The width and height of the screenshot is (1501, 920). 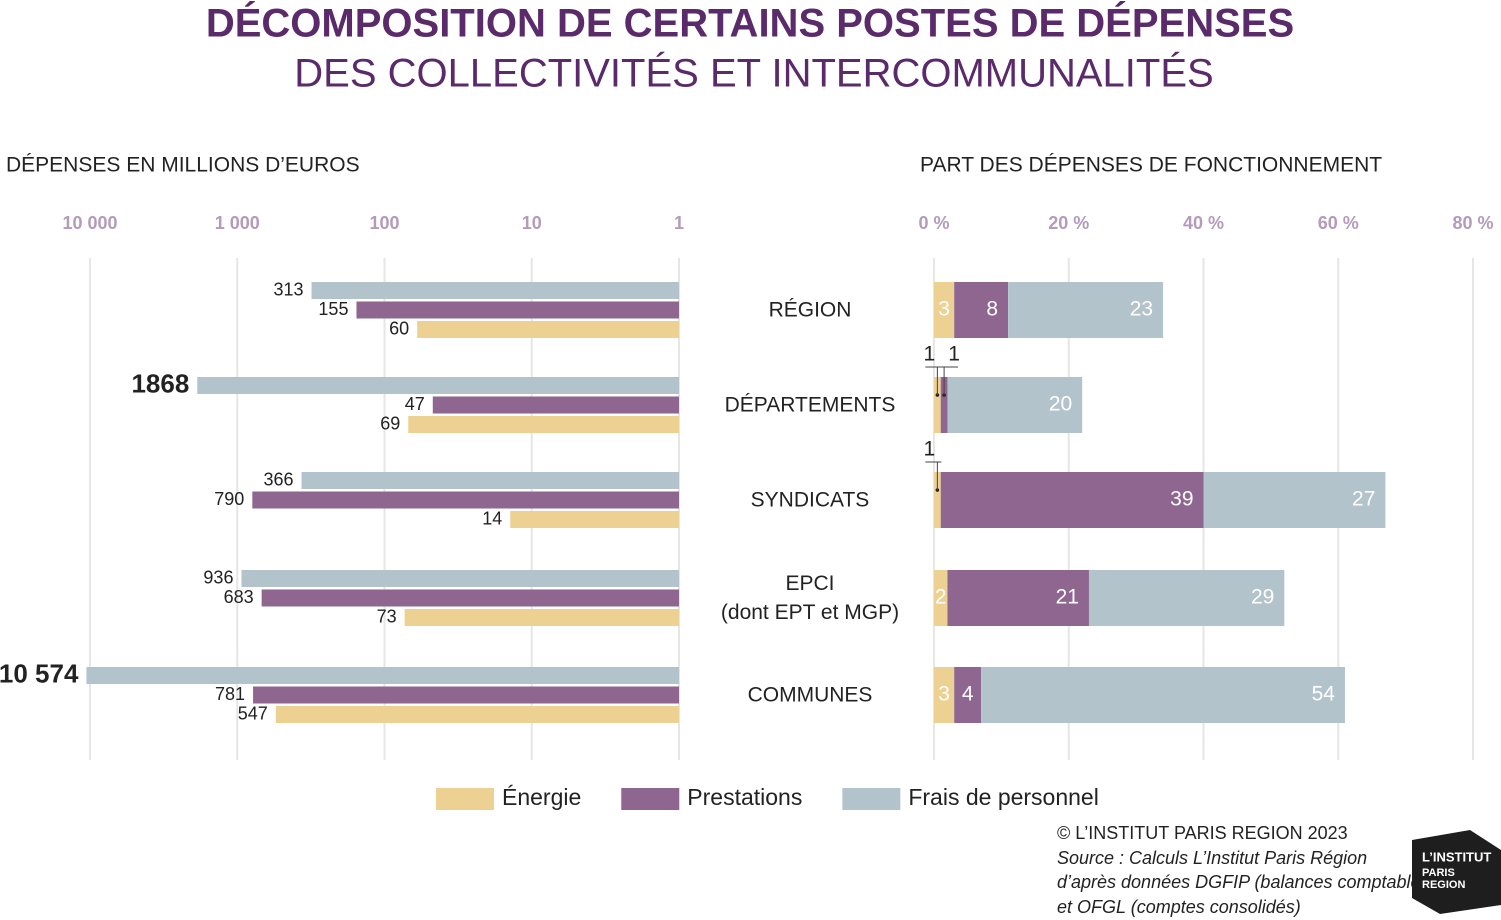 I want to click on logo-text: L’INSTITUT, so click(x=1456, y=856).